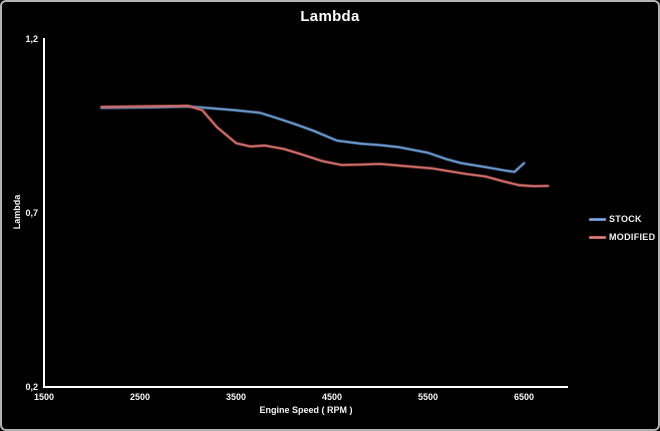 The height and width of the screenshot is (431, 660). What do you see at coordinates (330, 16) in the screenshot?
I see `chart-title: Lambda` at bounding box center [330, 16].